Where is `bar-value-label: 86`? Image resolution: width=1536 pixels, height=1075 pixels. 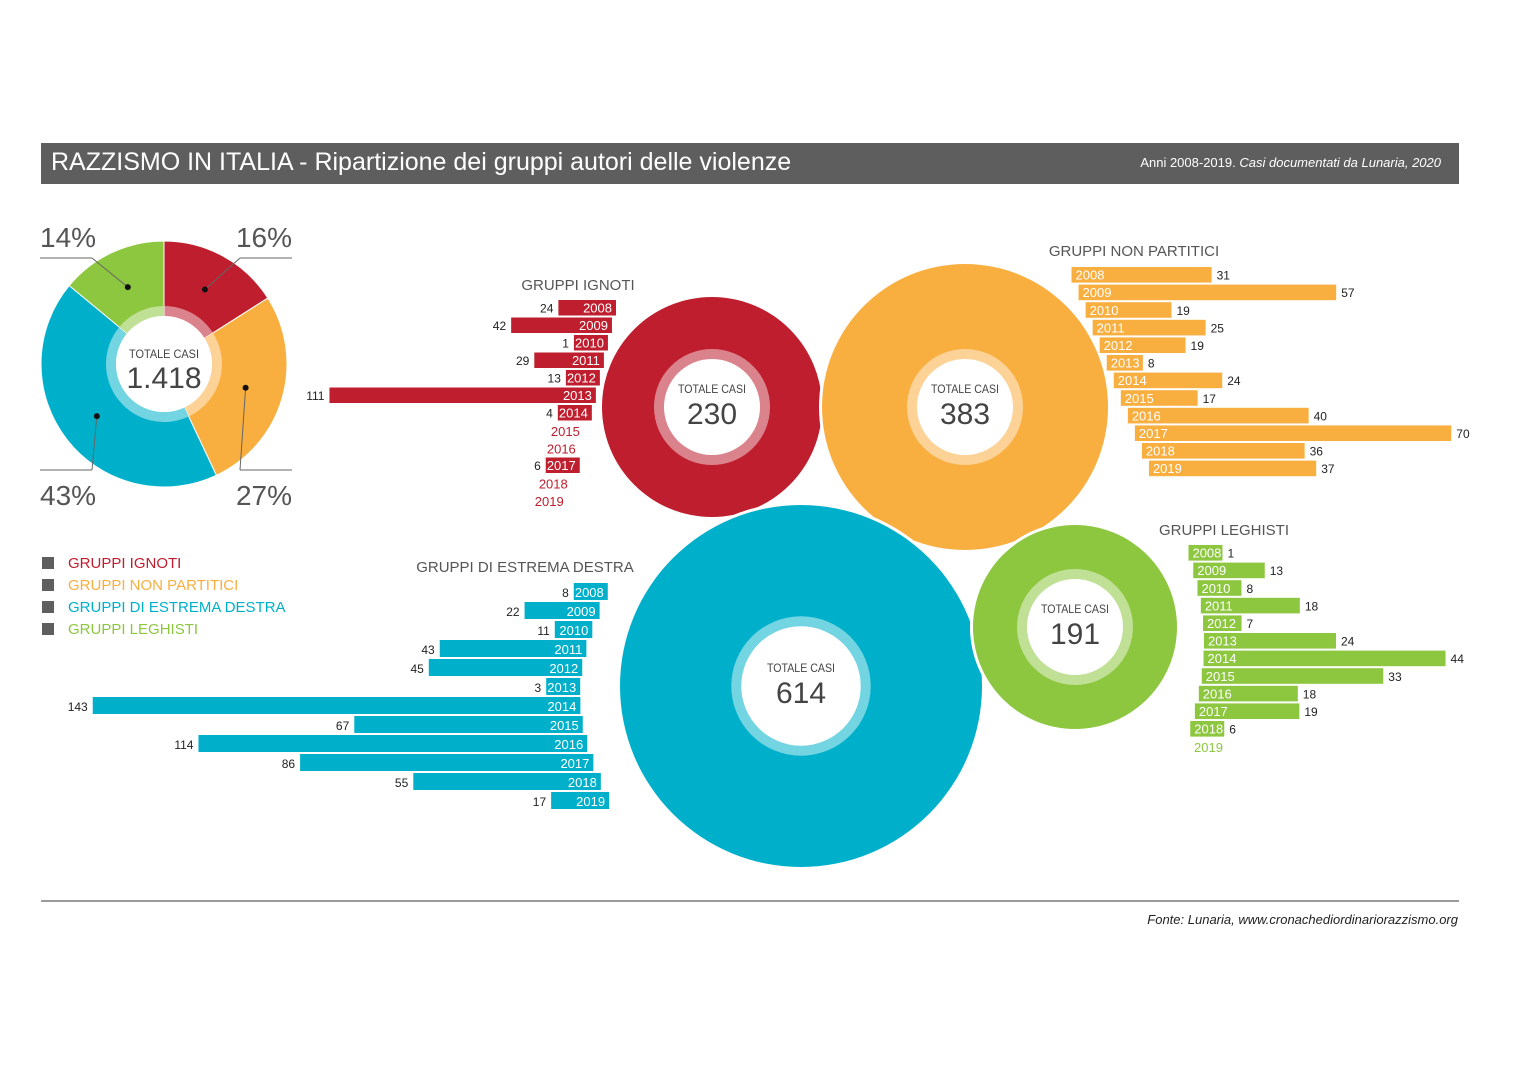 bar-value-label: 86 is located at coordinates (289, 764).